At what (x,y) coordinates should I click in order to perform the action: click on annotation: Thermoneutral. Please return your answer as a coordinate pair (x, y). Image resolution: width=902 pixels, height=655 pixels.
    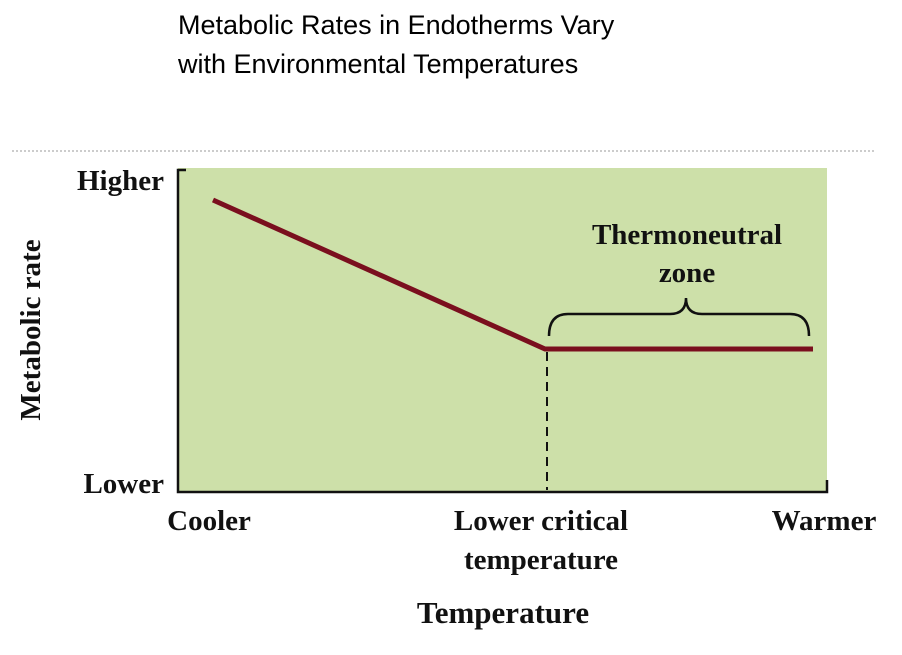
    Looking at the image, I should click on (687, 235).